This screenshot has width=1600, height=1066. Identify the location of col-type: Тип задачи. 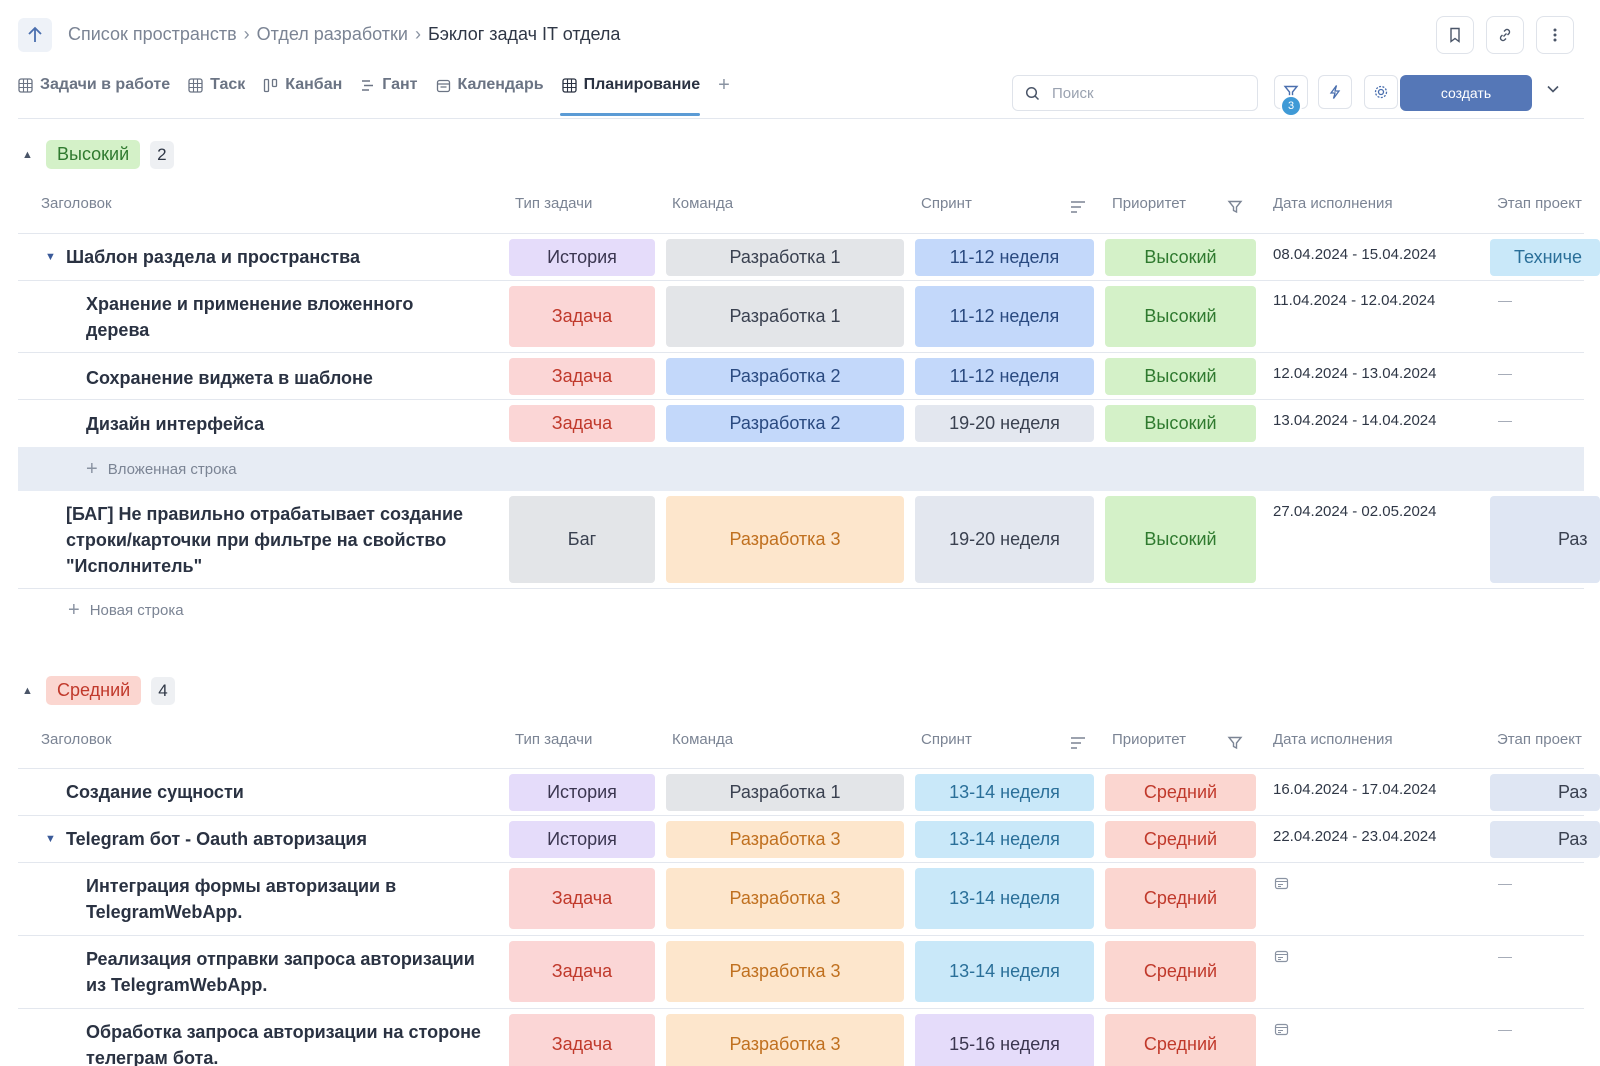
(554, 203).